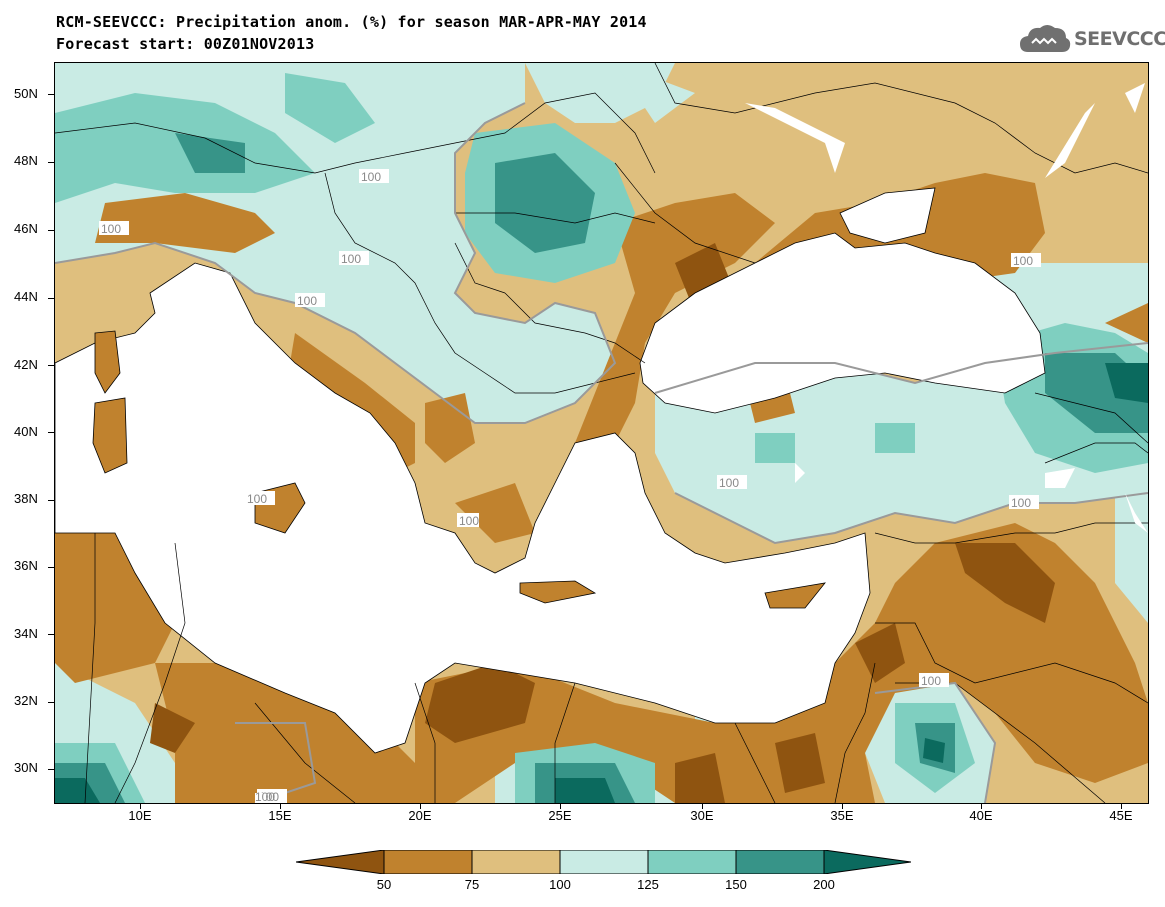 The width and height of the screenshot is (1165, 907). Describe the element at coordinates (140, 815) in the screenshot. I see `x-tick-label: 10E` at that location.